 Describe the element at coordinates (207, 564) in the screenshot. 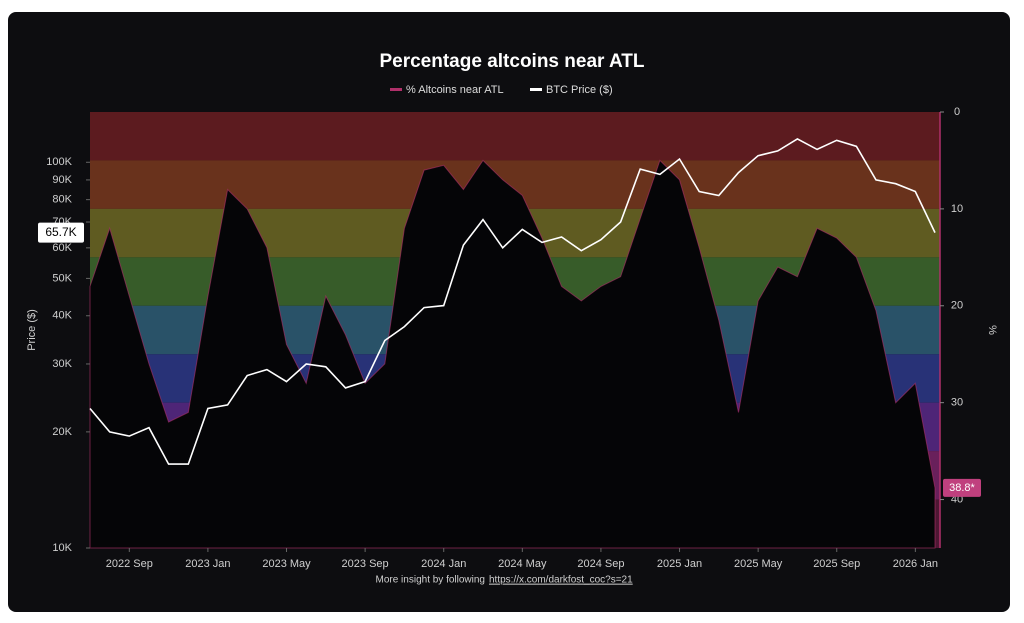

I see `x-tick-label: 2023 Jan` at that location.